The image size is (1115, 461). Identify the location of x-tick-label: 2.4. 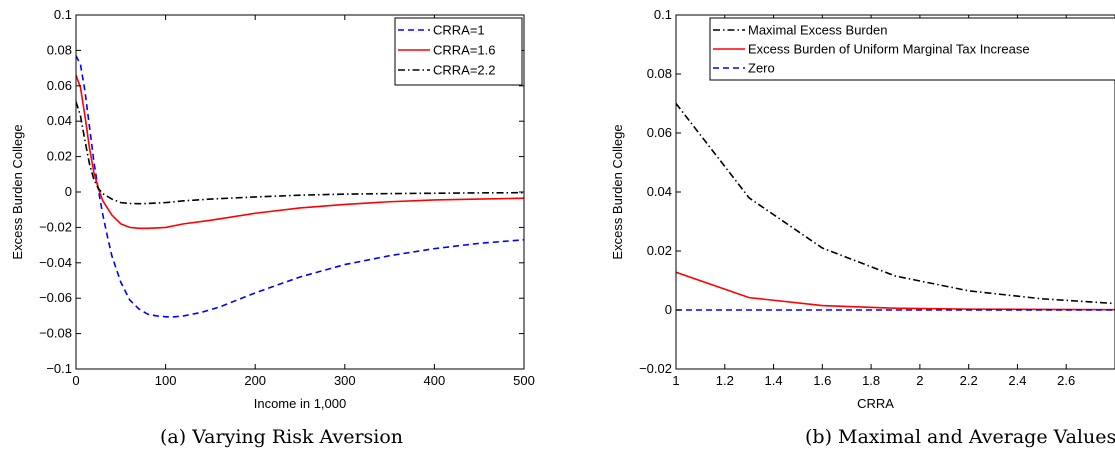
(1017, 380).